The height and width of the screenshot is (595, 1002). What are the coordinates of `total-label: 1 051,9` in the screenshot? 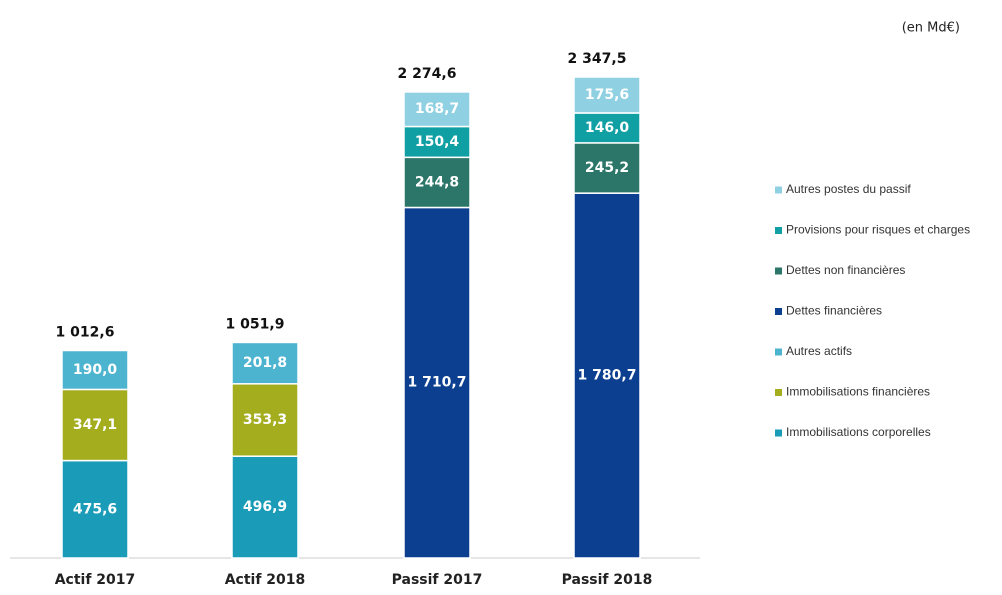 It's located at (255, 324).